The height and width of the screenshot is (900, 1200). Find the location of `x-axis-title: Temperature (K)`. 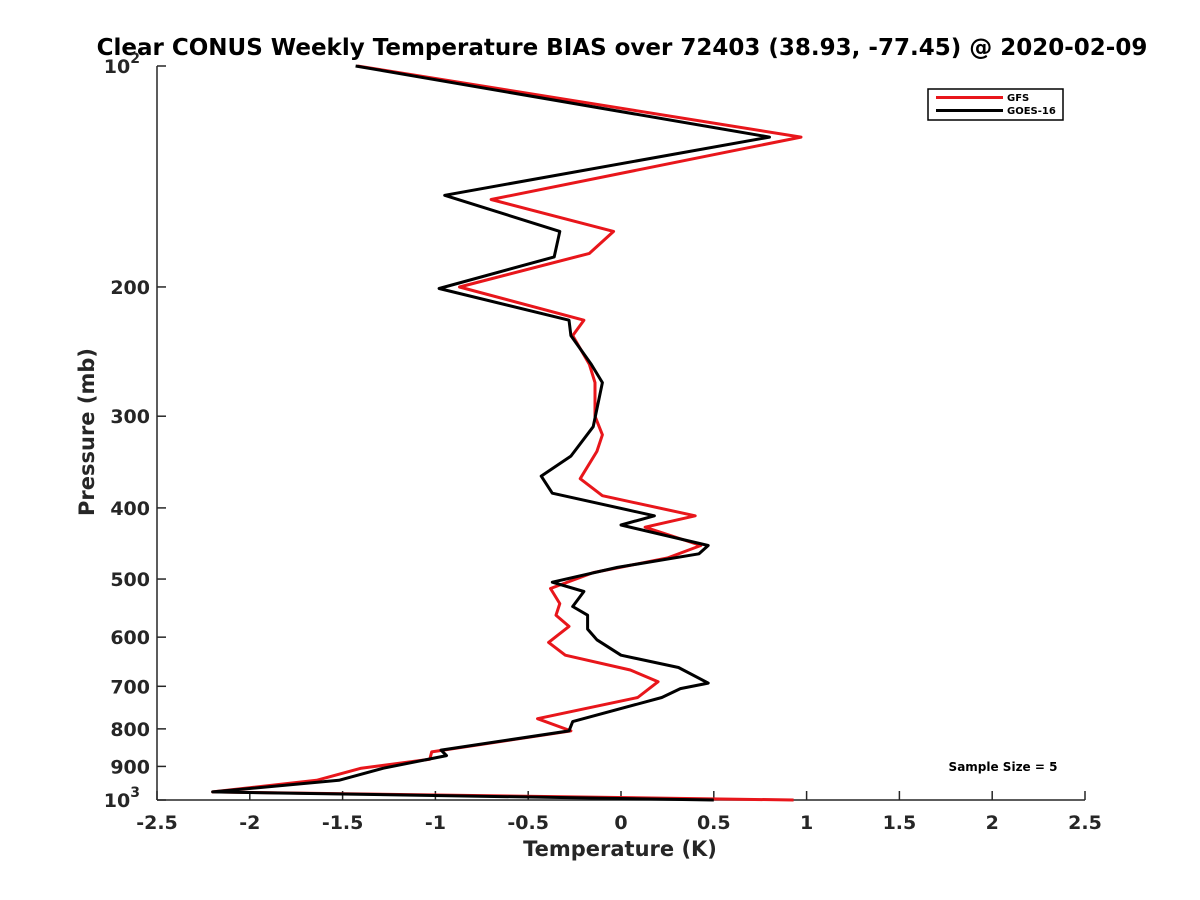

x-axis-title: Temperature (K) is located at coordinates (620, 849).